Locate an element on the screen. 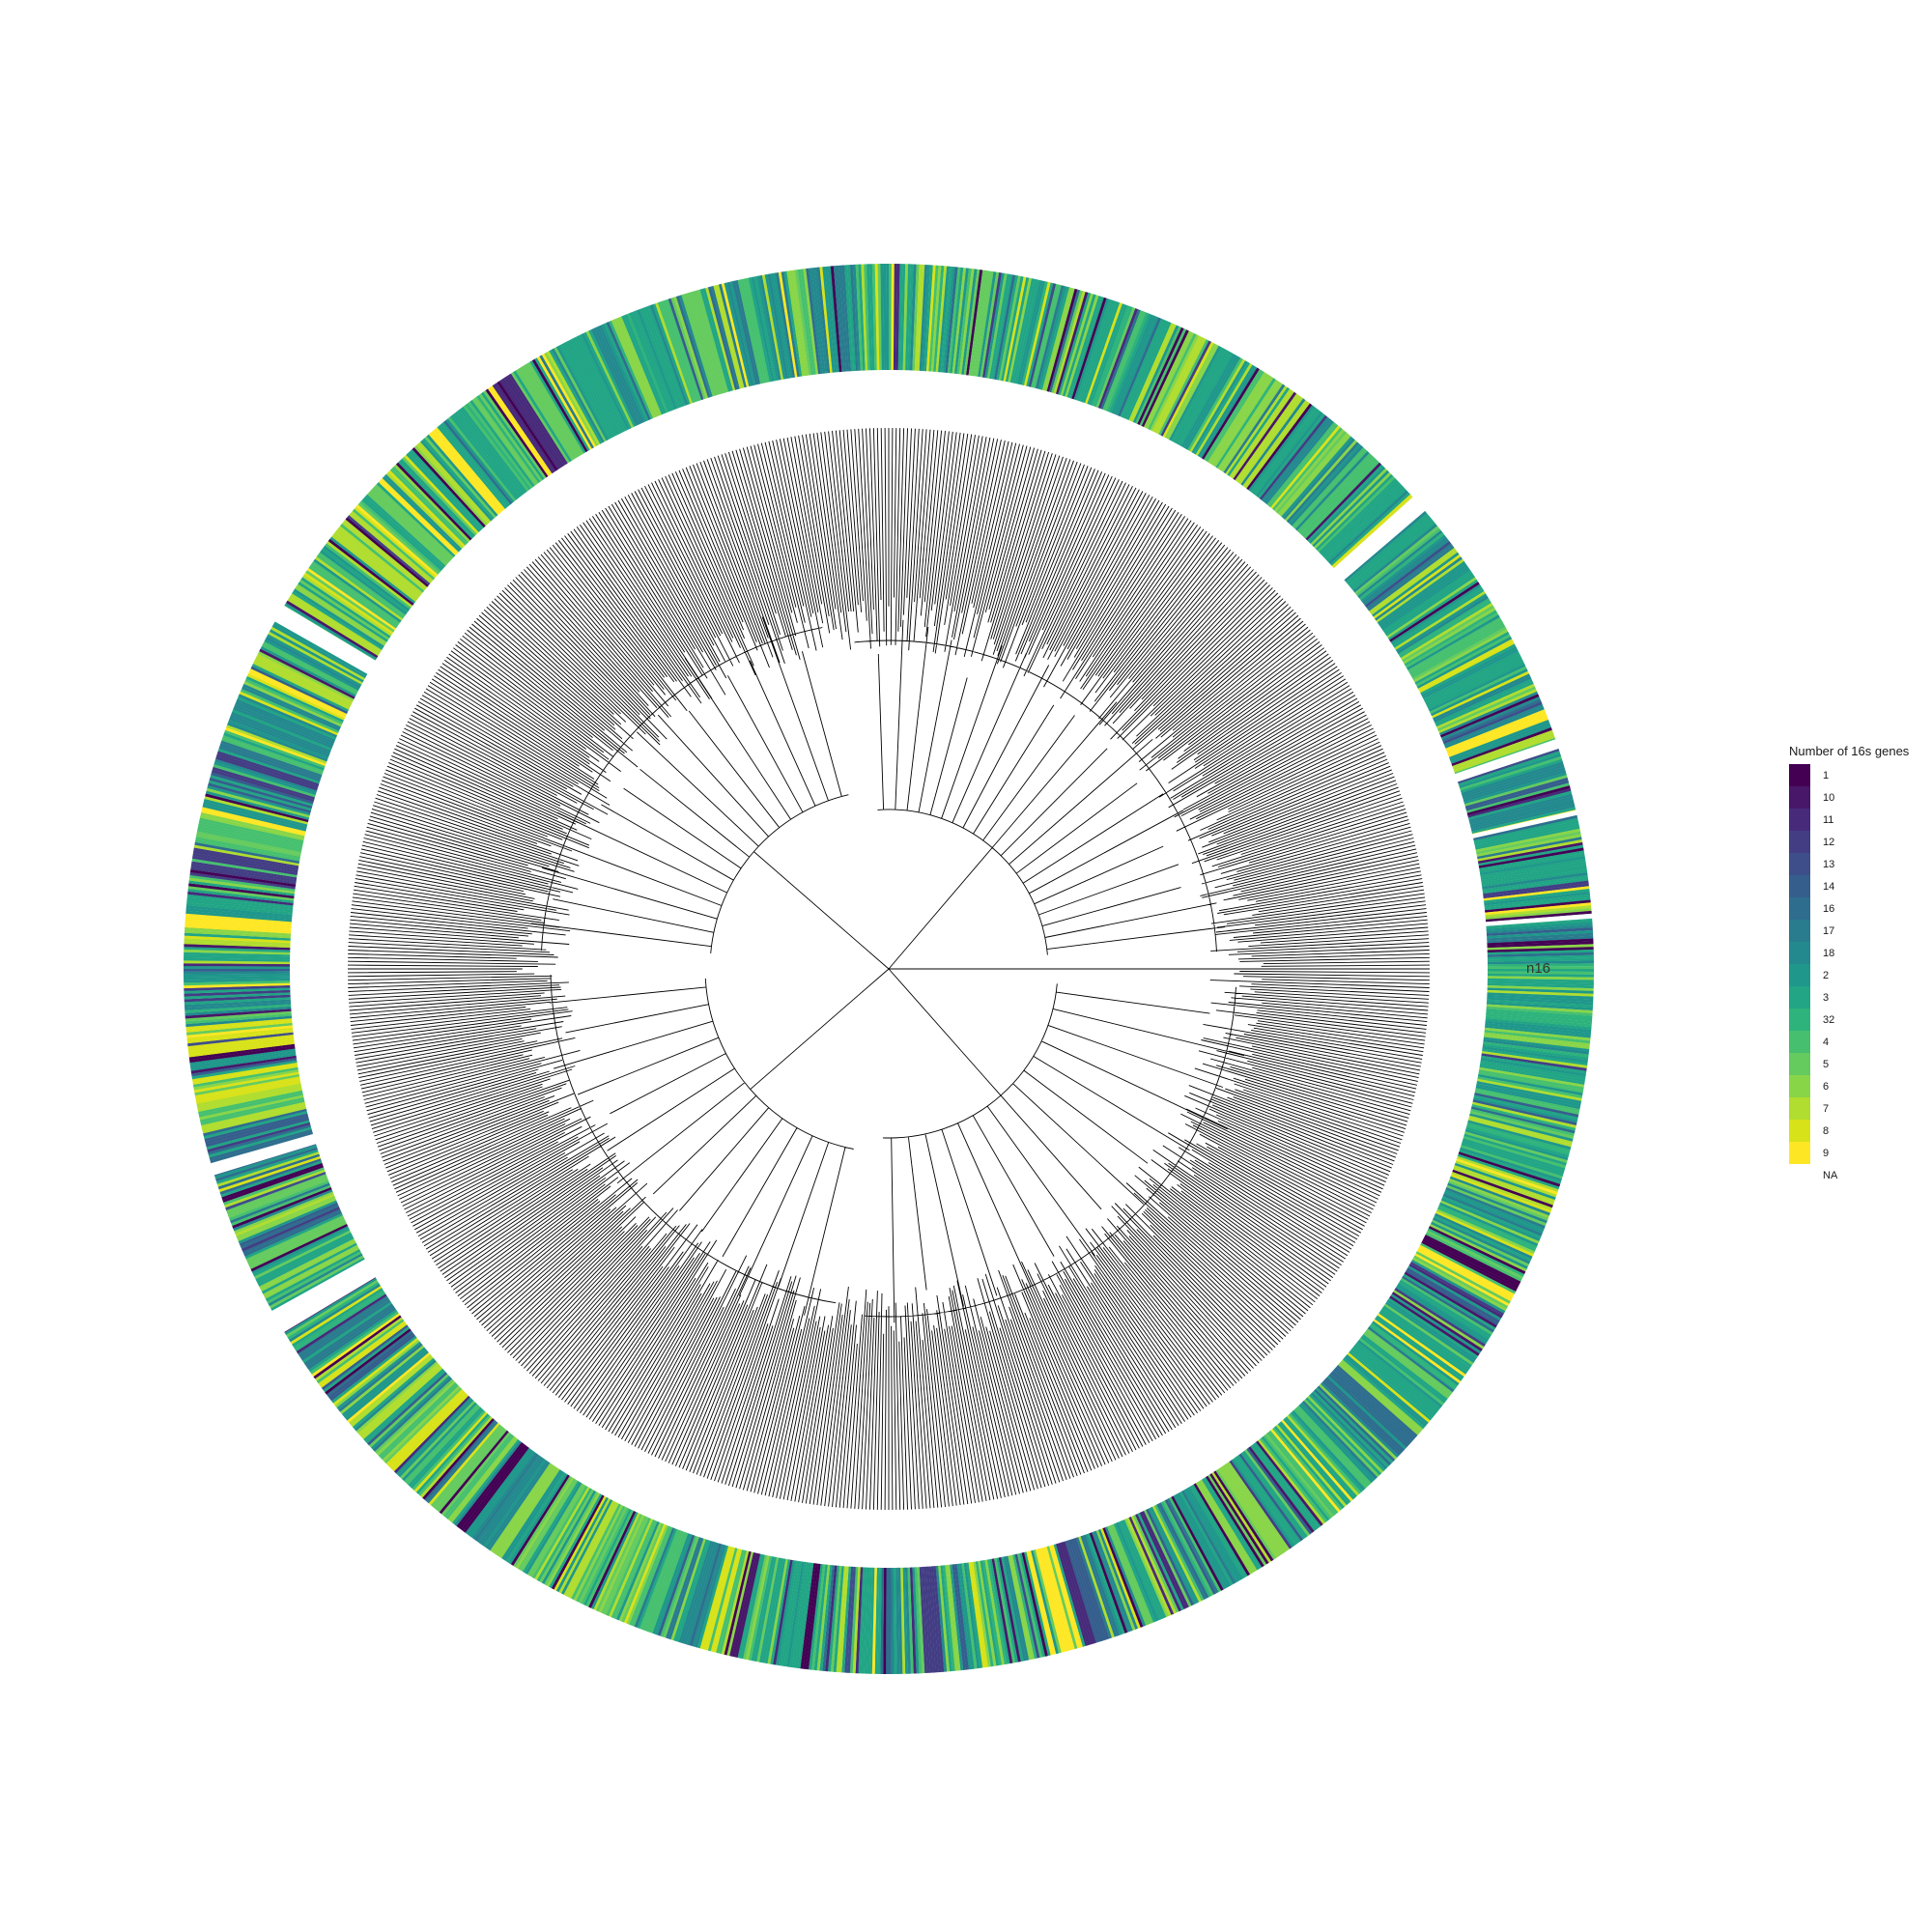  legend-item: 18 is located at coordinates (1859, 953).